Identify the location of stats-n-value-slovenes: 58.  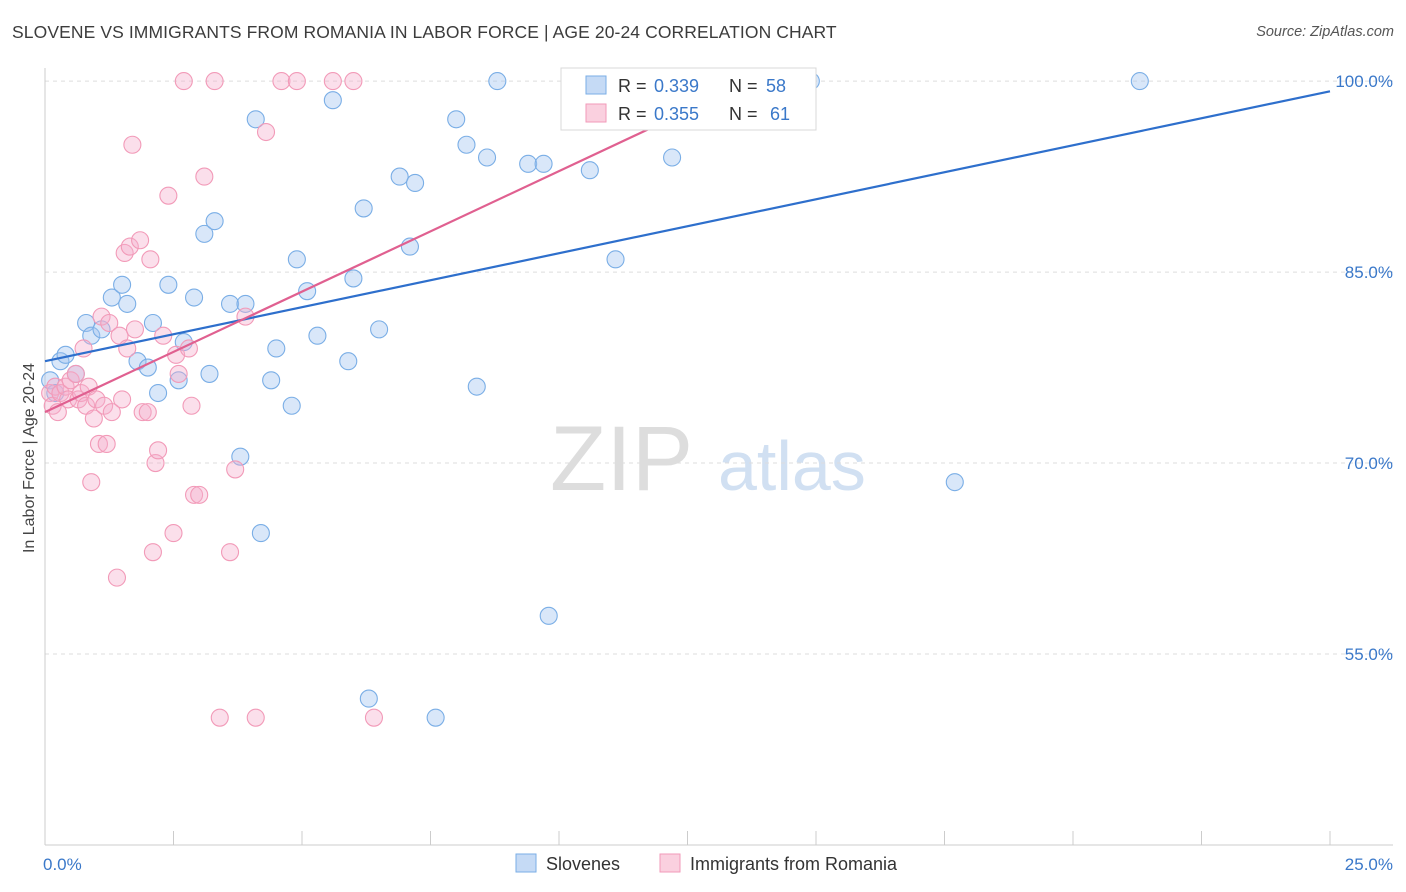
(776, 86).